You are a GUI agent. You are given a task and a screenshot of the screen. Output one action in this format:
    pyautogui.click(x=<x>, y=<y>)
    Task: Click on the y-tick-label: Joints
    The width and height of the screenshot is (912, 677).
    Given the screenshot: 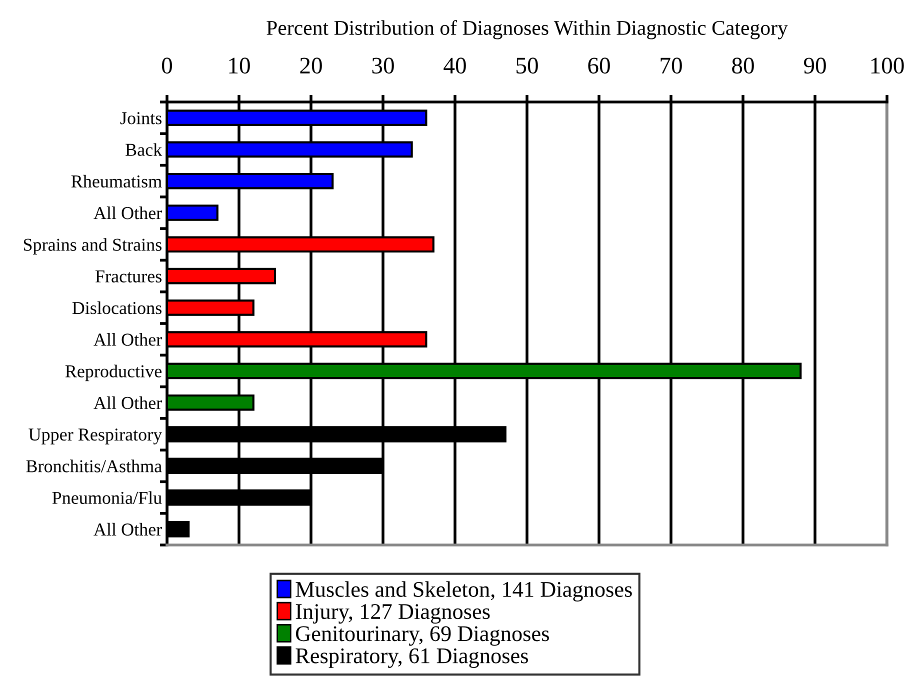 What is the action you would take?
    pyautogui.click(x=141, y=118)
    